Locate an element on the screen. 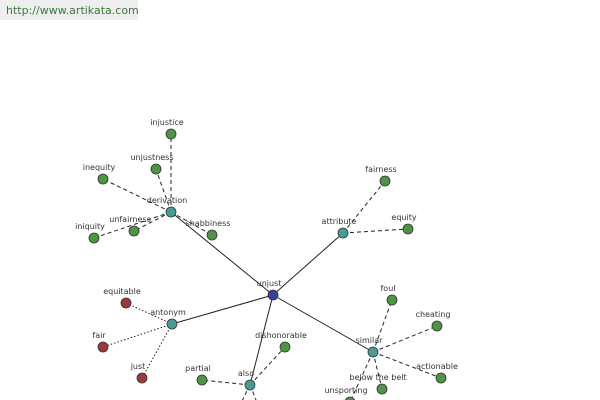 This screenshot has width=600, height=400. node-label: just is located at coordinates (138, 366).